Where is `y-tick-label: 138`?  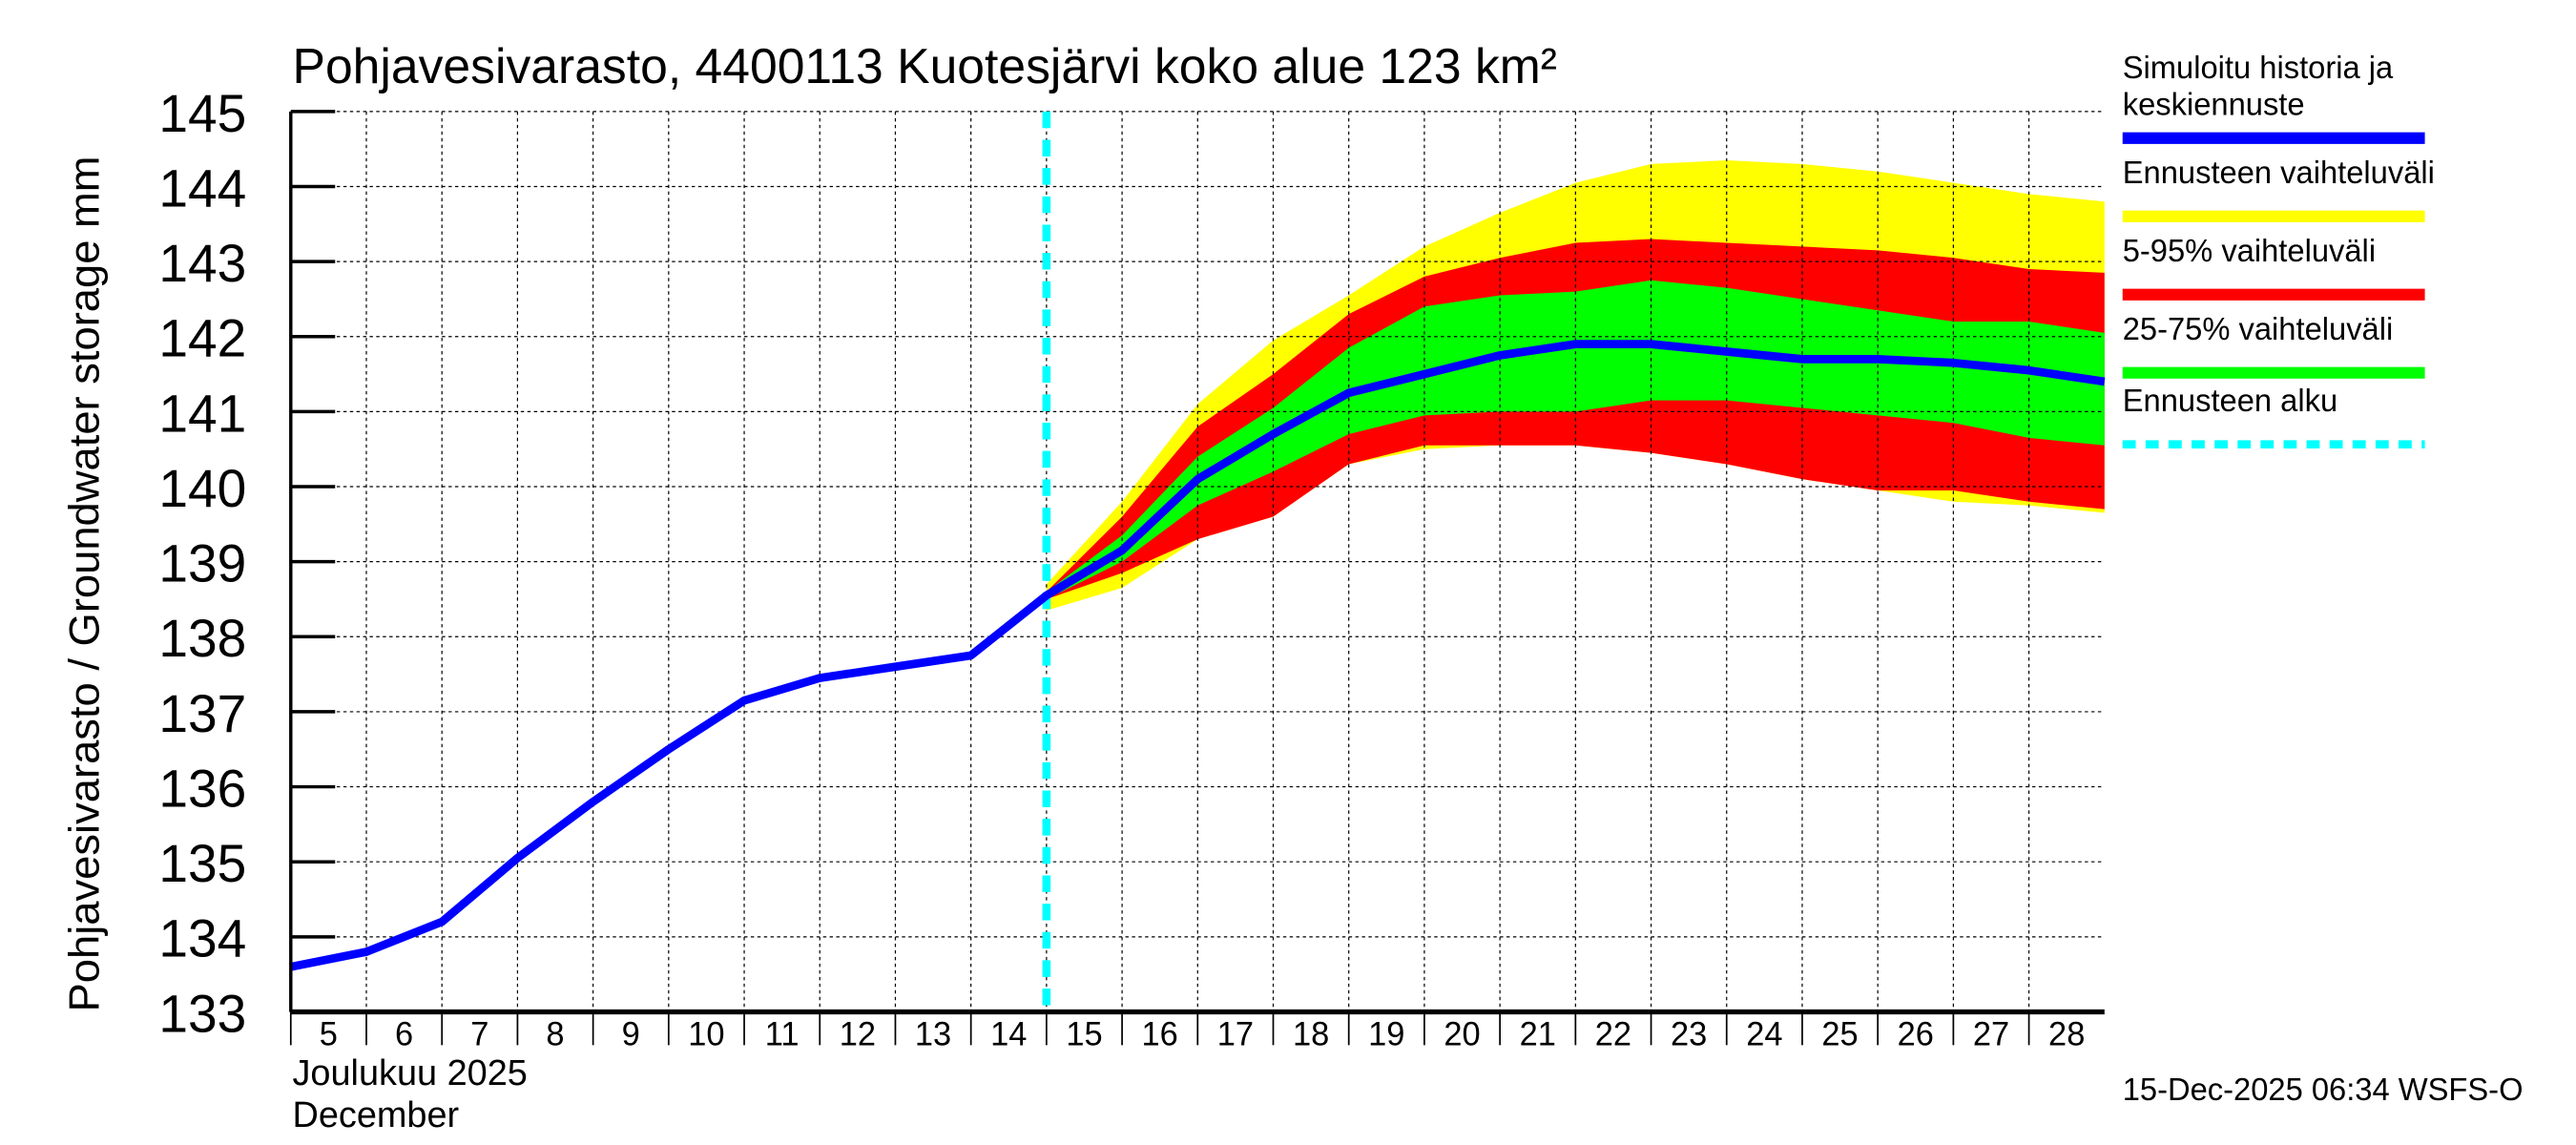
y-tick-label: 138 is located at coordinates (202, 639).